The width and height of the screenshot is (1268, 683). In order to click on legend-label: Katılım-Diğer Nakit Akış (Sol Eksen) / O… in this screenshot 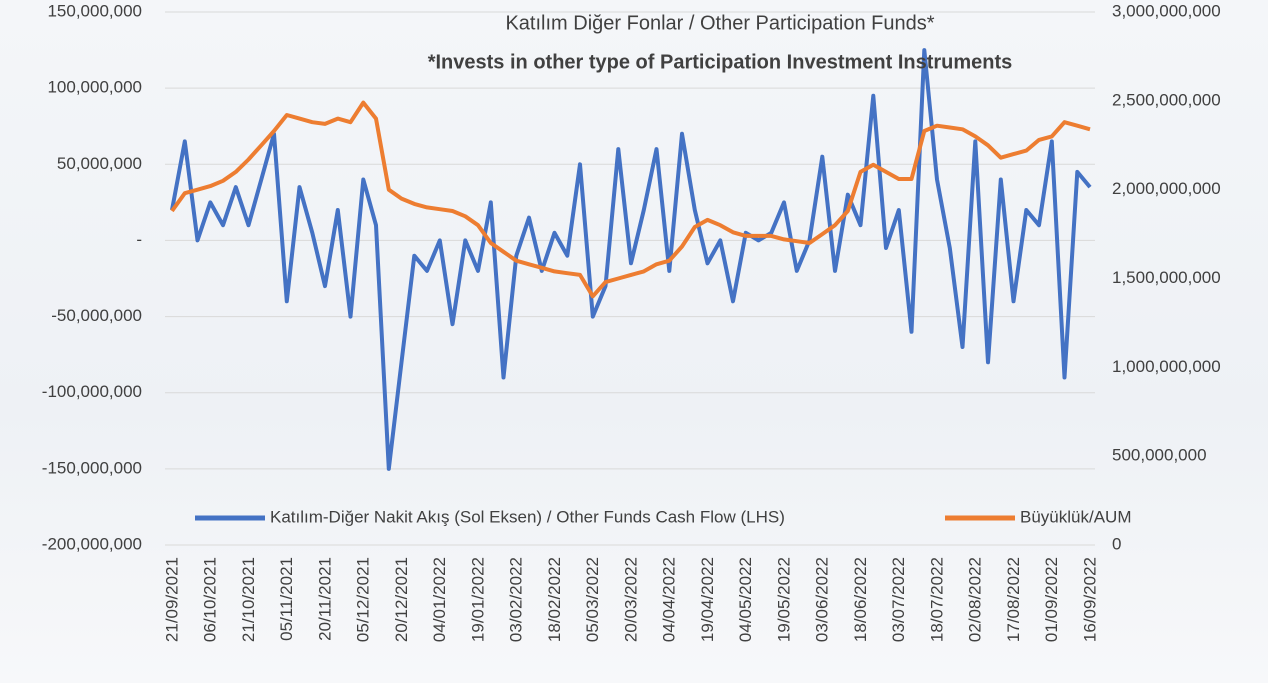, I will do `click(527, 516)`.